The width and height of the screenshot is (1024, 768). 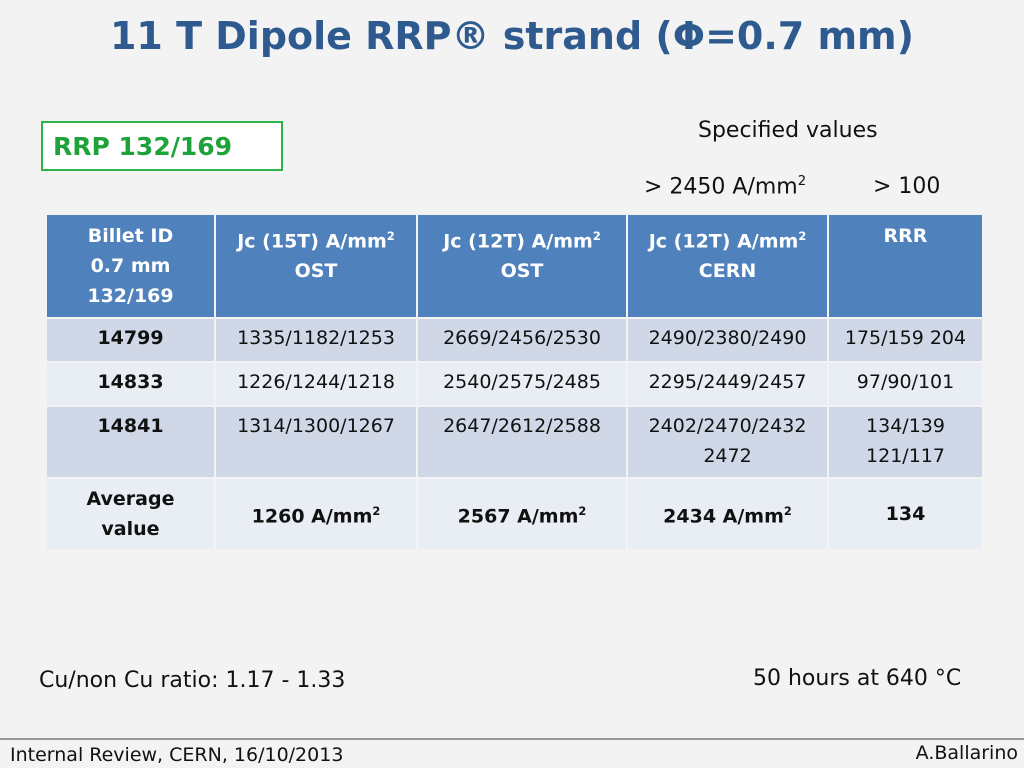 I want to click on header-jc12-cern: Jc (12T) A/mm2 CERN, so click(x=727, y=266).